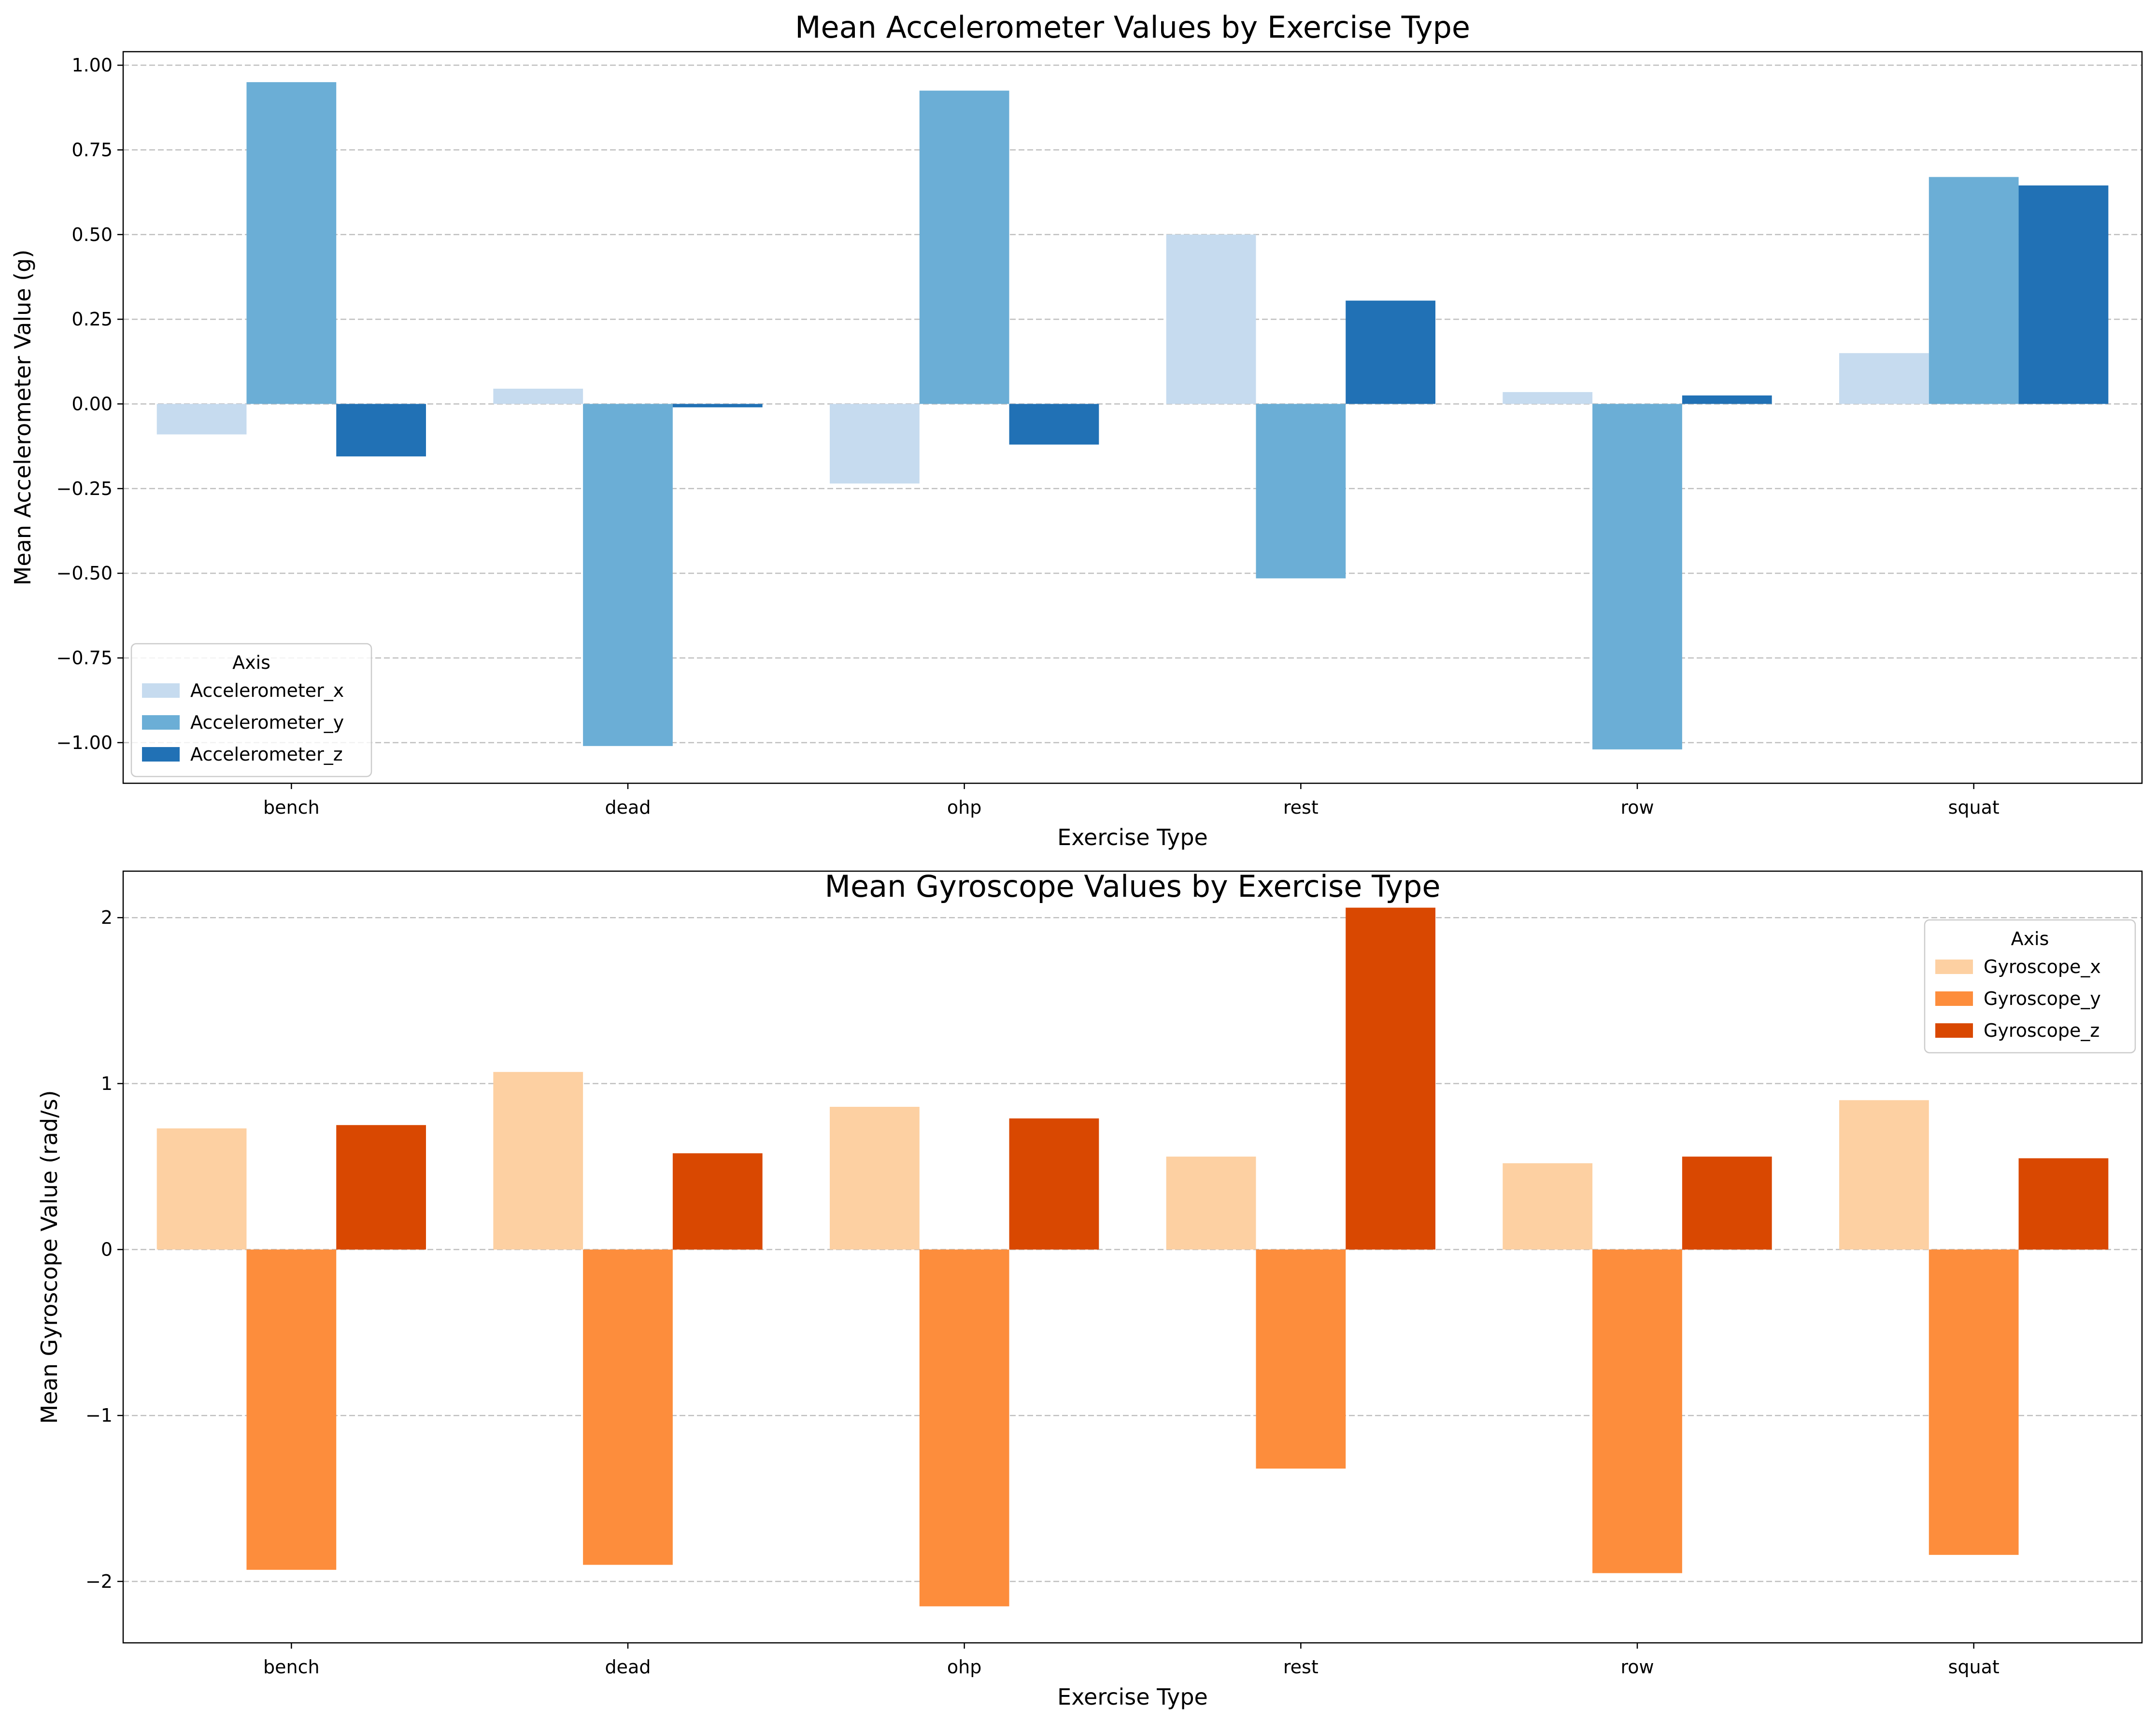  What do you see at coordinates (1301, 492) in the screenshot?
I see `bar-accelerometer-y-rest` at bounding box center [1301, 492].